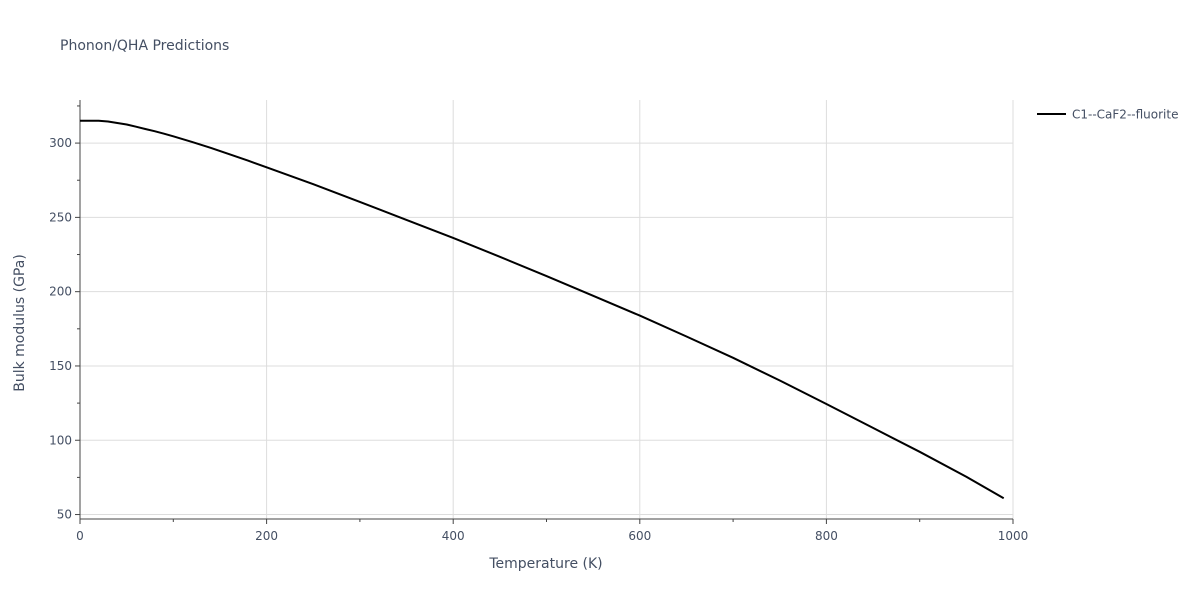 Image resolution: width=1200 pixels, height=600 pixels. I want to click on x-tick-label: 600, so click(639, 536).